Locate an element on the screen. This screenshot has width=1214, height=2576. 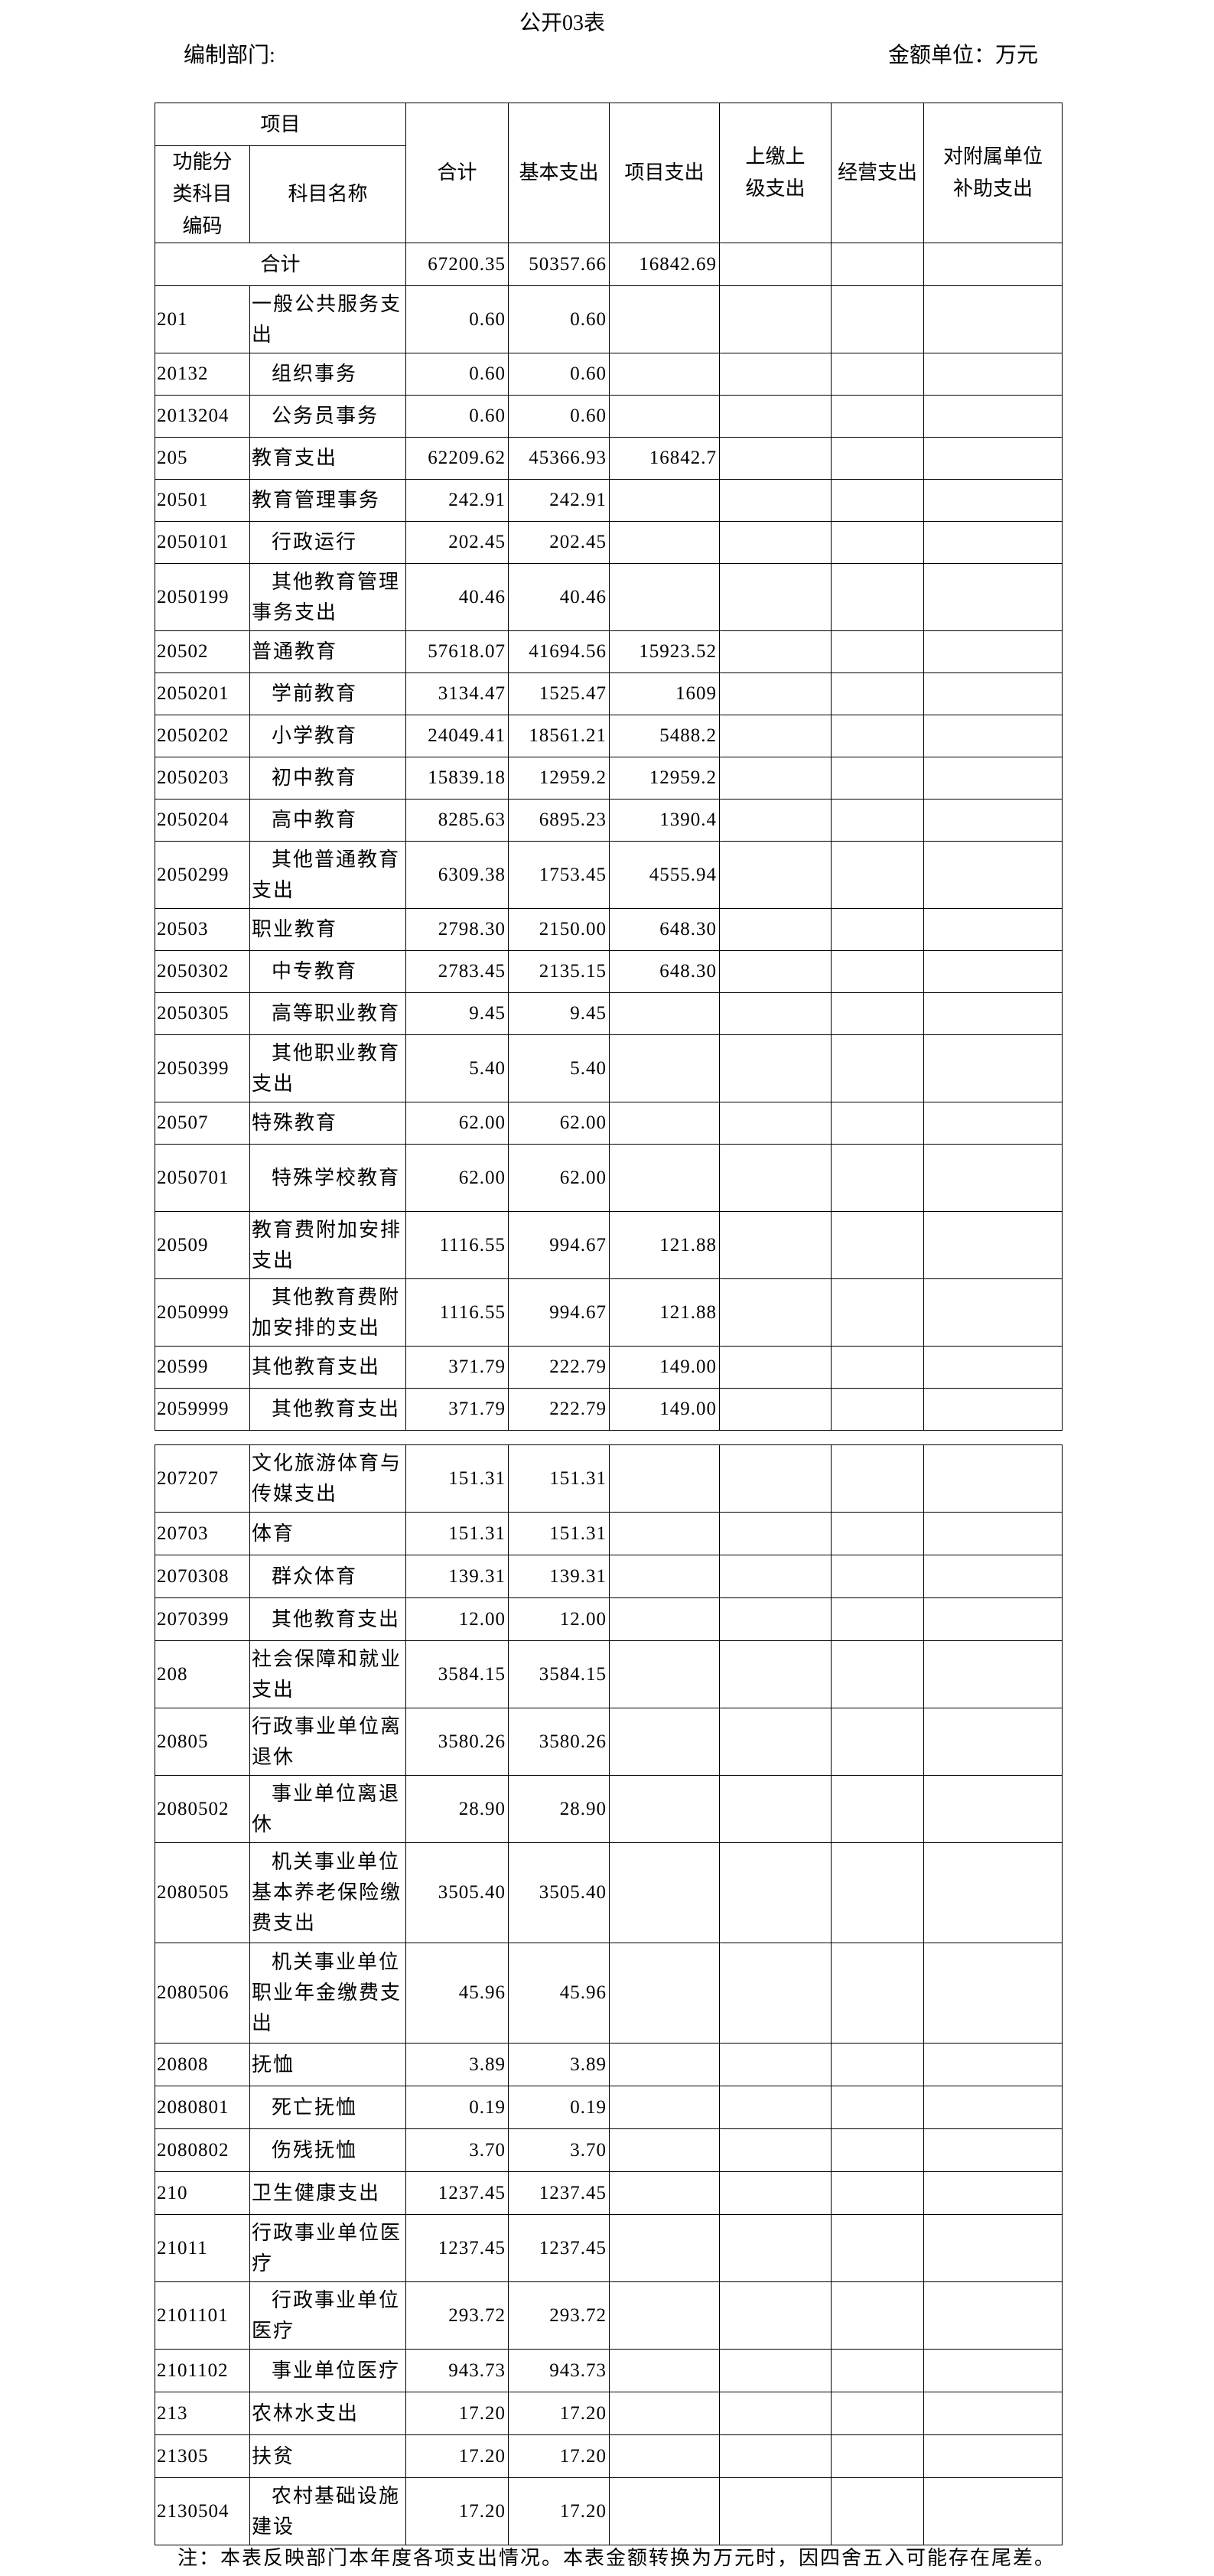
row-basic: 222.79 is located at coordinates (559, 1368).